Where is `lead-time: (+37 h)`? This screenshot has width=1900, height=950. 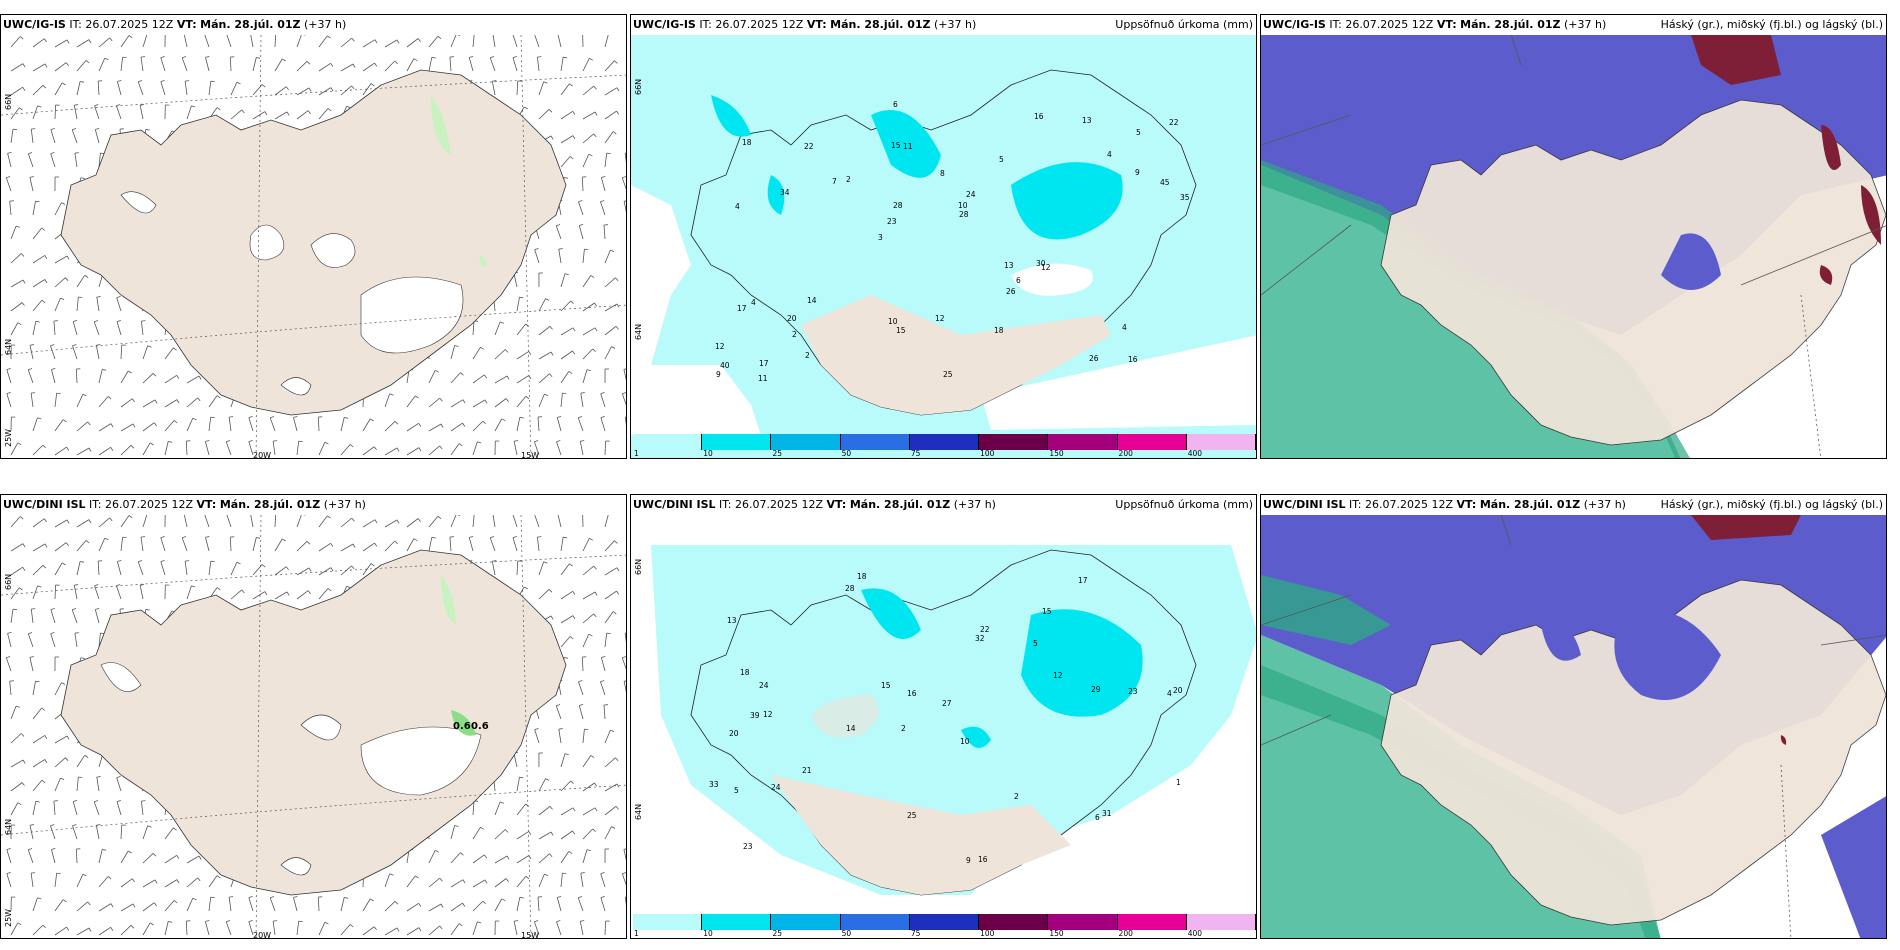
lead-time: (+37 h) is located at coordinates (344, 504).